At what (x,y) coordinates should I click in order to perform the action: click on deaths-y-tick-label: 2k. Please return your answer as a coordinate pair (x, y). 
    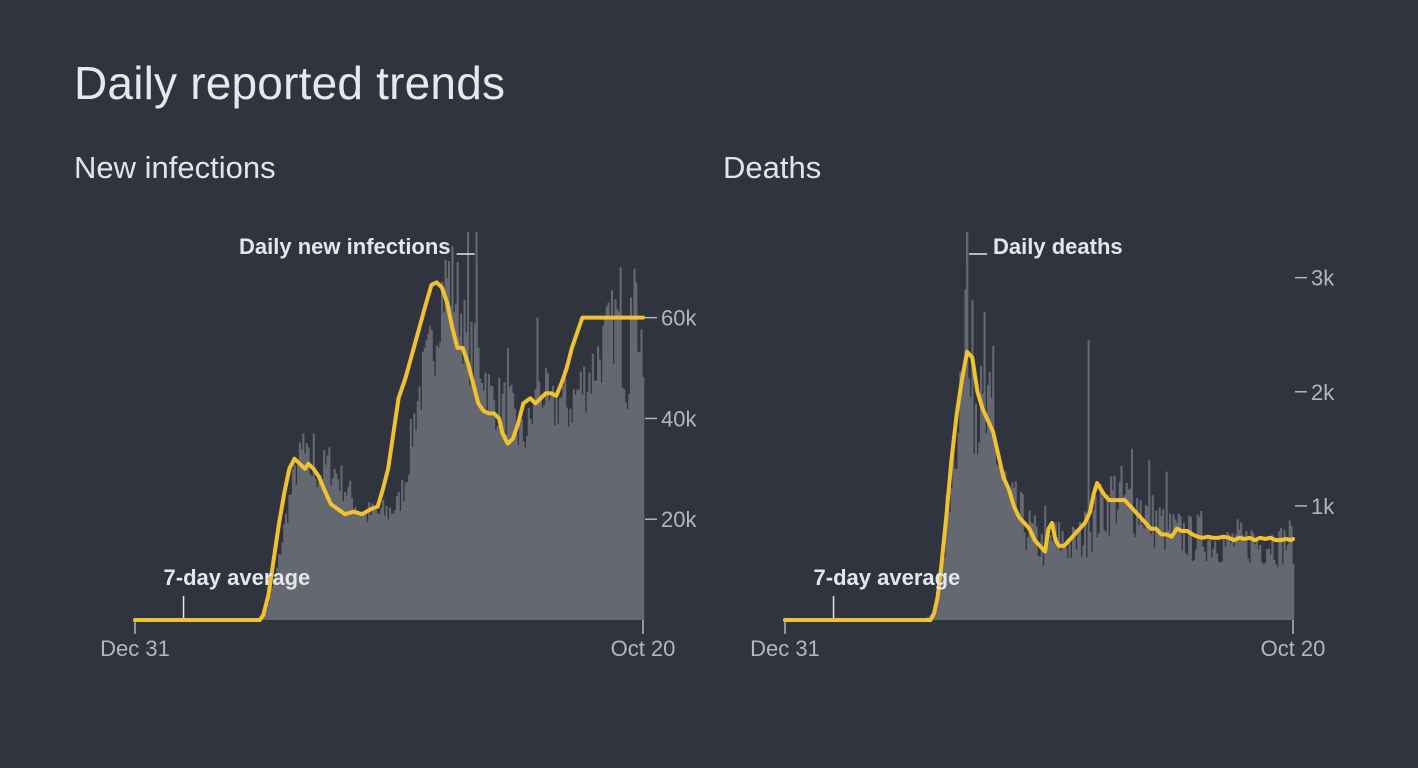
    Looking at the image, I should click on (1323, 392).